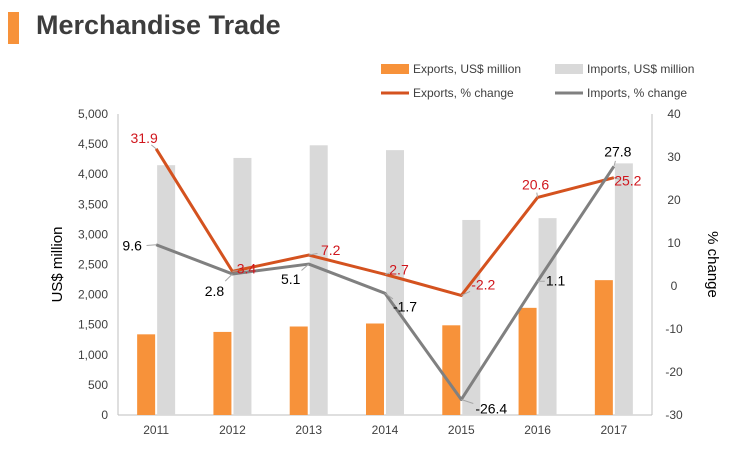  Describe the element at coordinates (627, 181) in the screenshot. I see `data-label: 25.2` at that location.